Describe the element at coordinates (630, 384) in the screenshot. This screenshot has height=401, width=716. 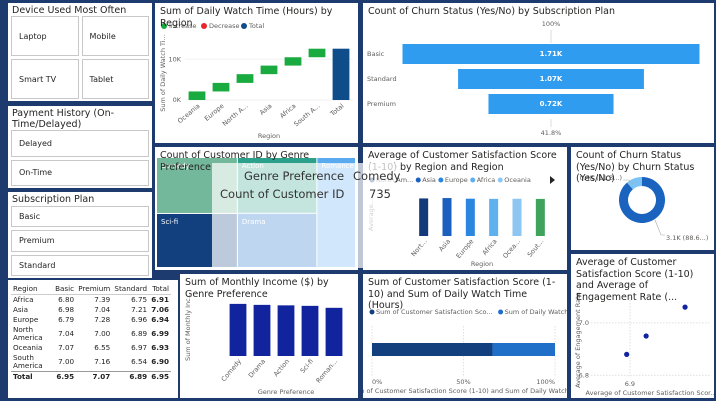
I see `x-tick-label: 6.9` at that location.